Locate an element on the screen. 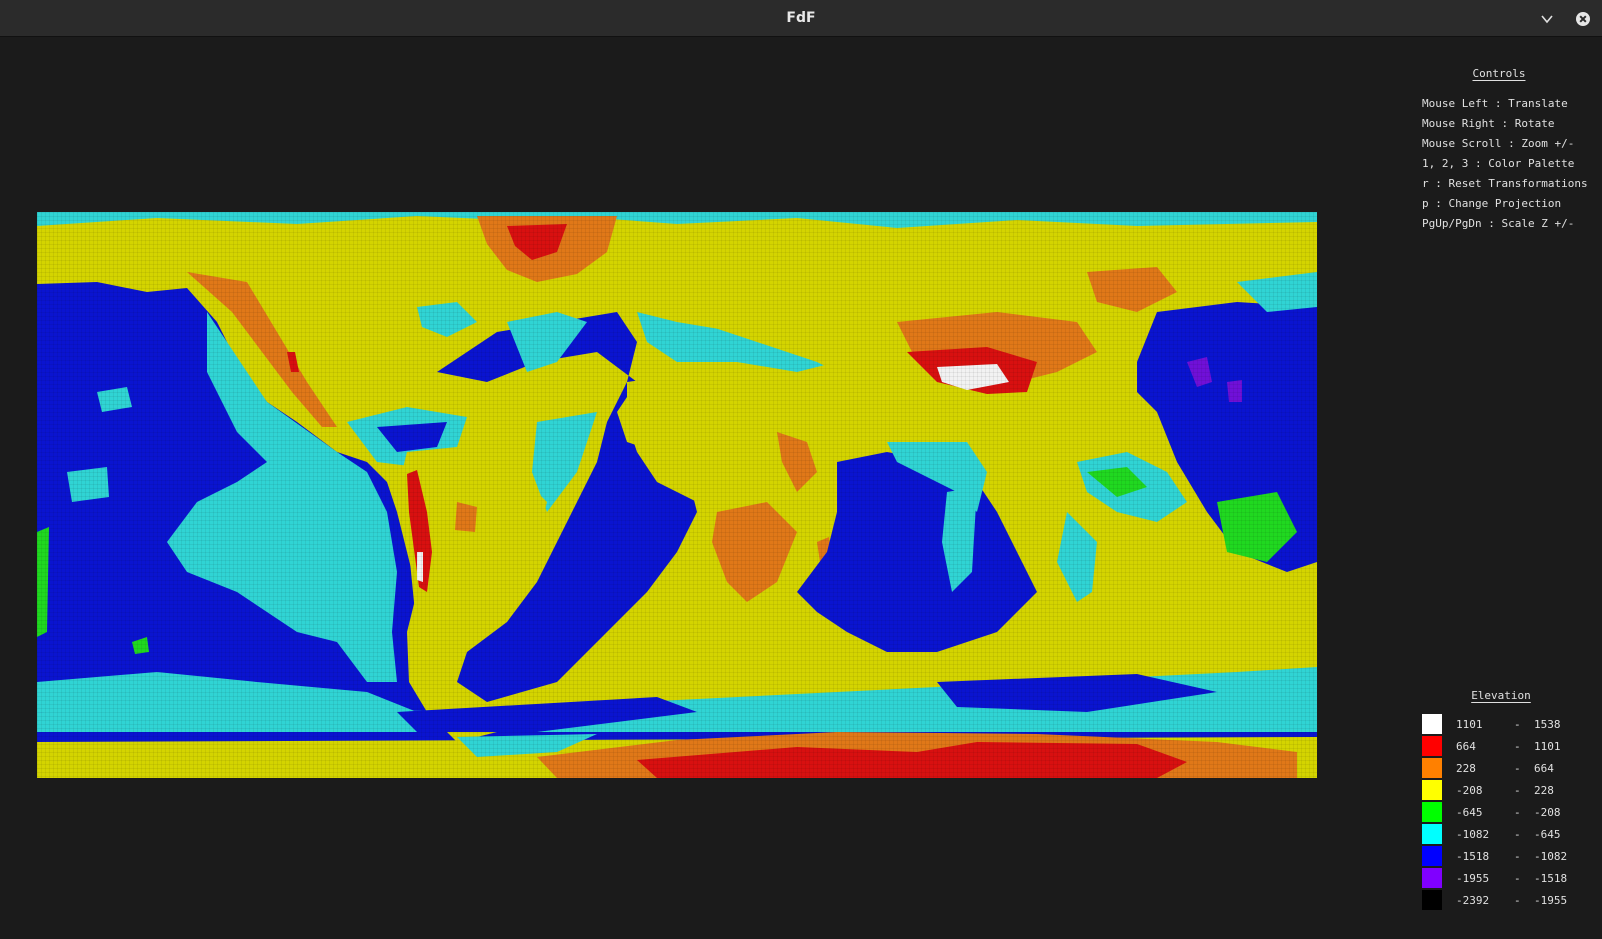 This screenshot has height=939, width=1602. controls-heading: Controls is located at coordinates (1499, 73).